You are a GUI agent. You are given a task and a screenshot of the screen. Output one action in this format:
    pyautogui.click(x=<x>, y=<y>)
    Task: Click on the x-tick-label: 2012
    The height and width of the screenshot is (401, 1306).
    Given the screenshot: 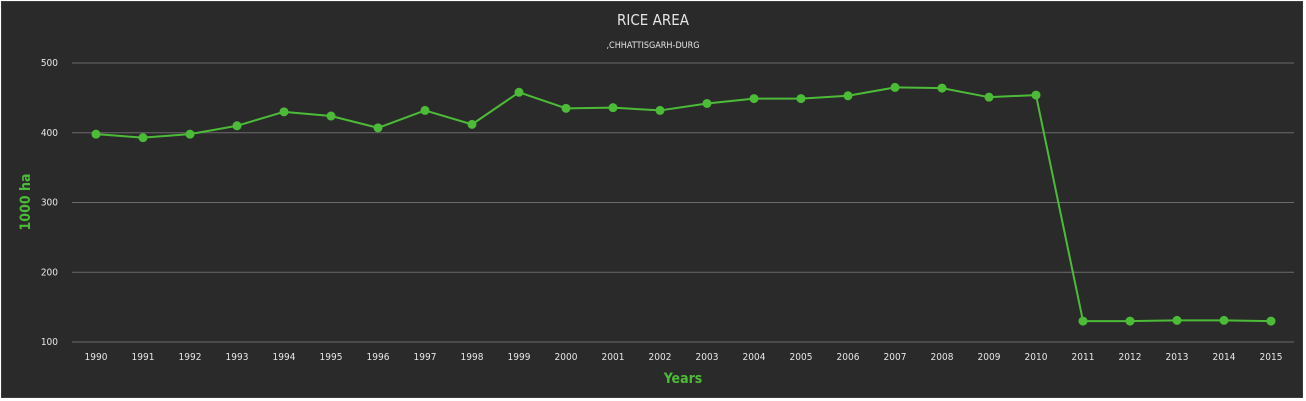 What is the action you would take?
    pyautogui.click(x=1130, y=357)
    